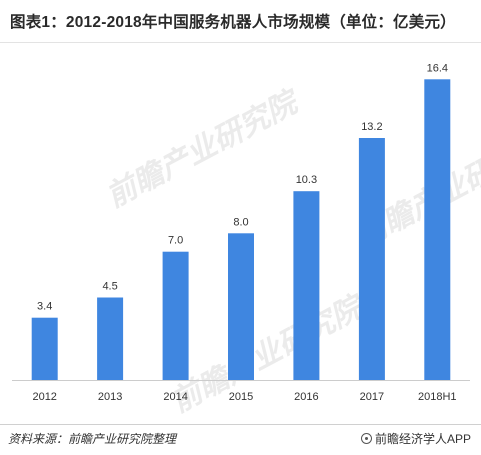 The width and height of the screenshot is (481, 455). Describe the element at coordinates (109, 287) in the screenshot. I see `value-label-2013: 4.5` at that location.